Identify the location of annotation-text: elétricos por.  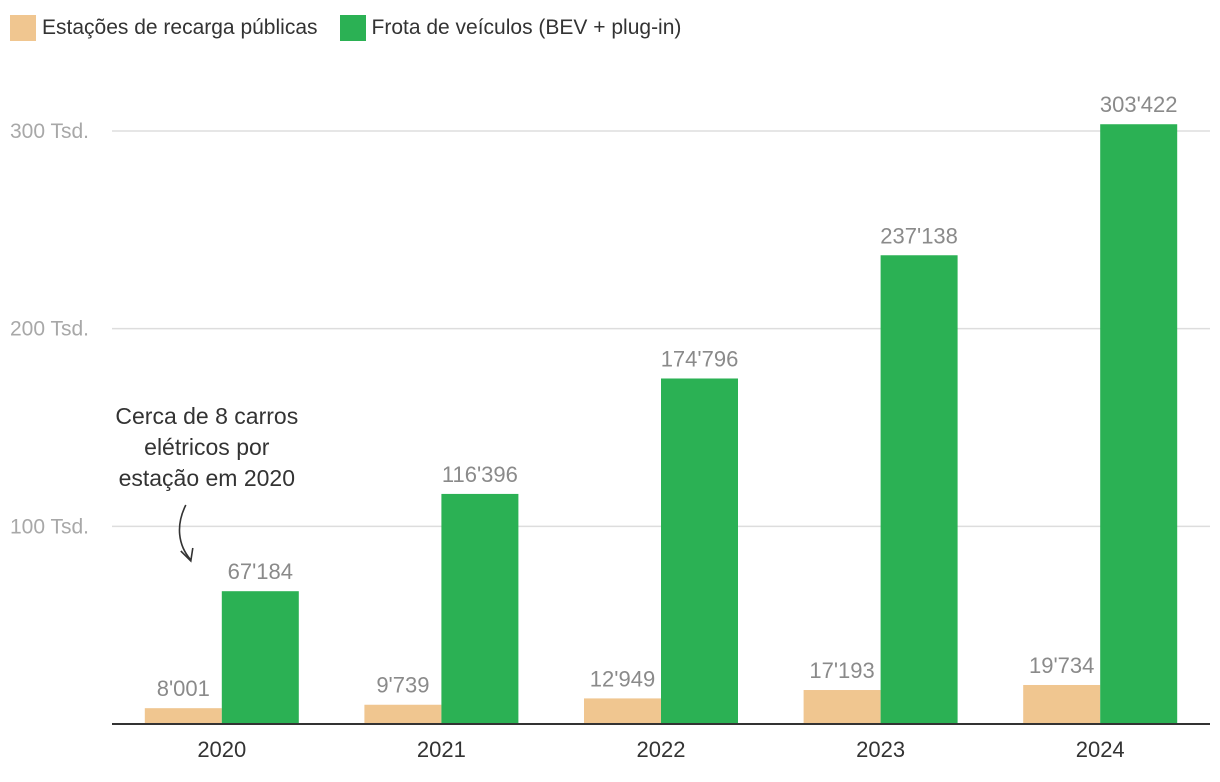
(207, 447).